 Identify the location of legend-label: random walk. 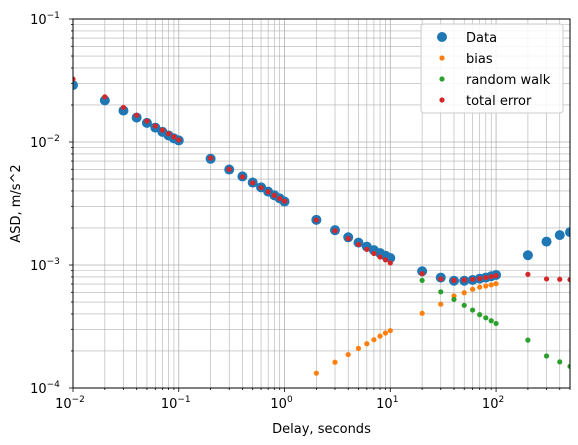
(508, 80).